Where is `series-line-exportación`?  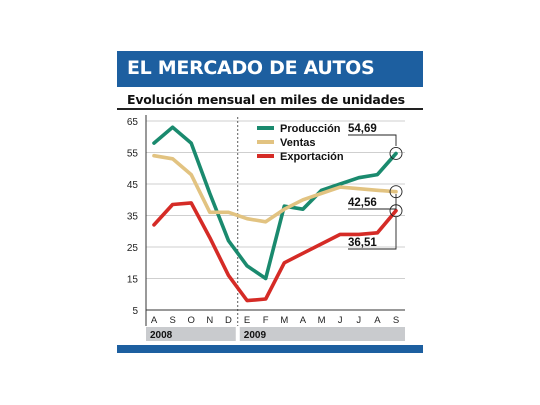
series-line-exportación is located at coordinates (275, 252).